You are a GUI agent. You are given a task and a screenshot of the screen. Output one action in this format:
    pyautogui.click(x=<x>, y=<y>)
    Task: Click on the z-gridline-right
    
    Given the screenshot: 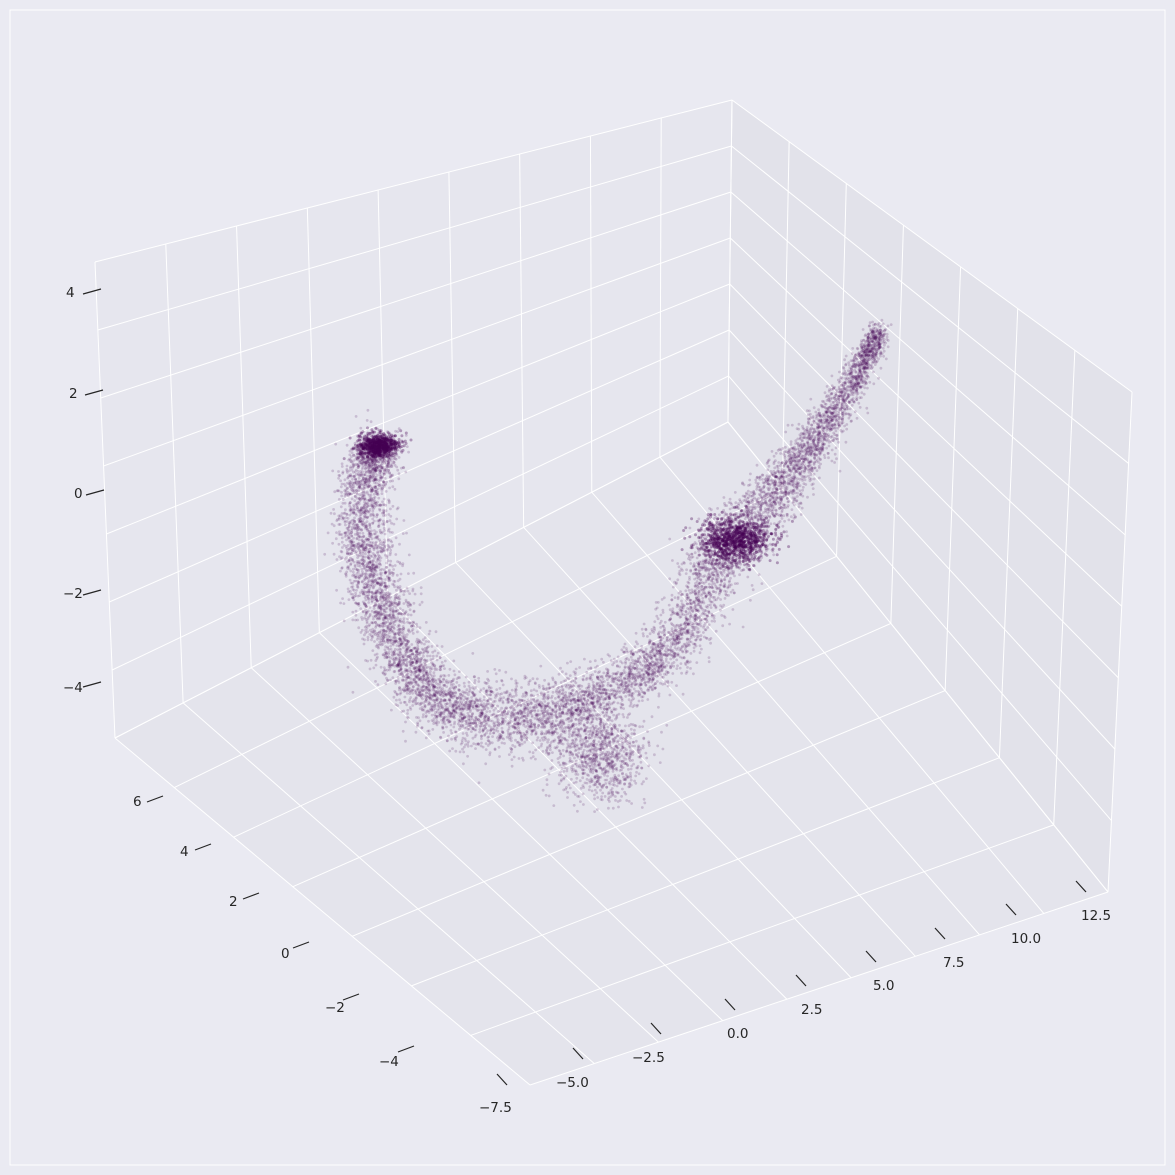 What is the action you would take?
    pyautogui.click(x=922, y=539)
    